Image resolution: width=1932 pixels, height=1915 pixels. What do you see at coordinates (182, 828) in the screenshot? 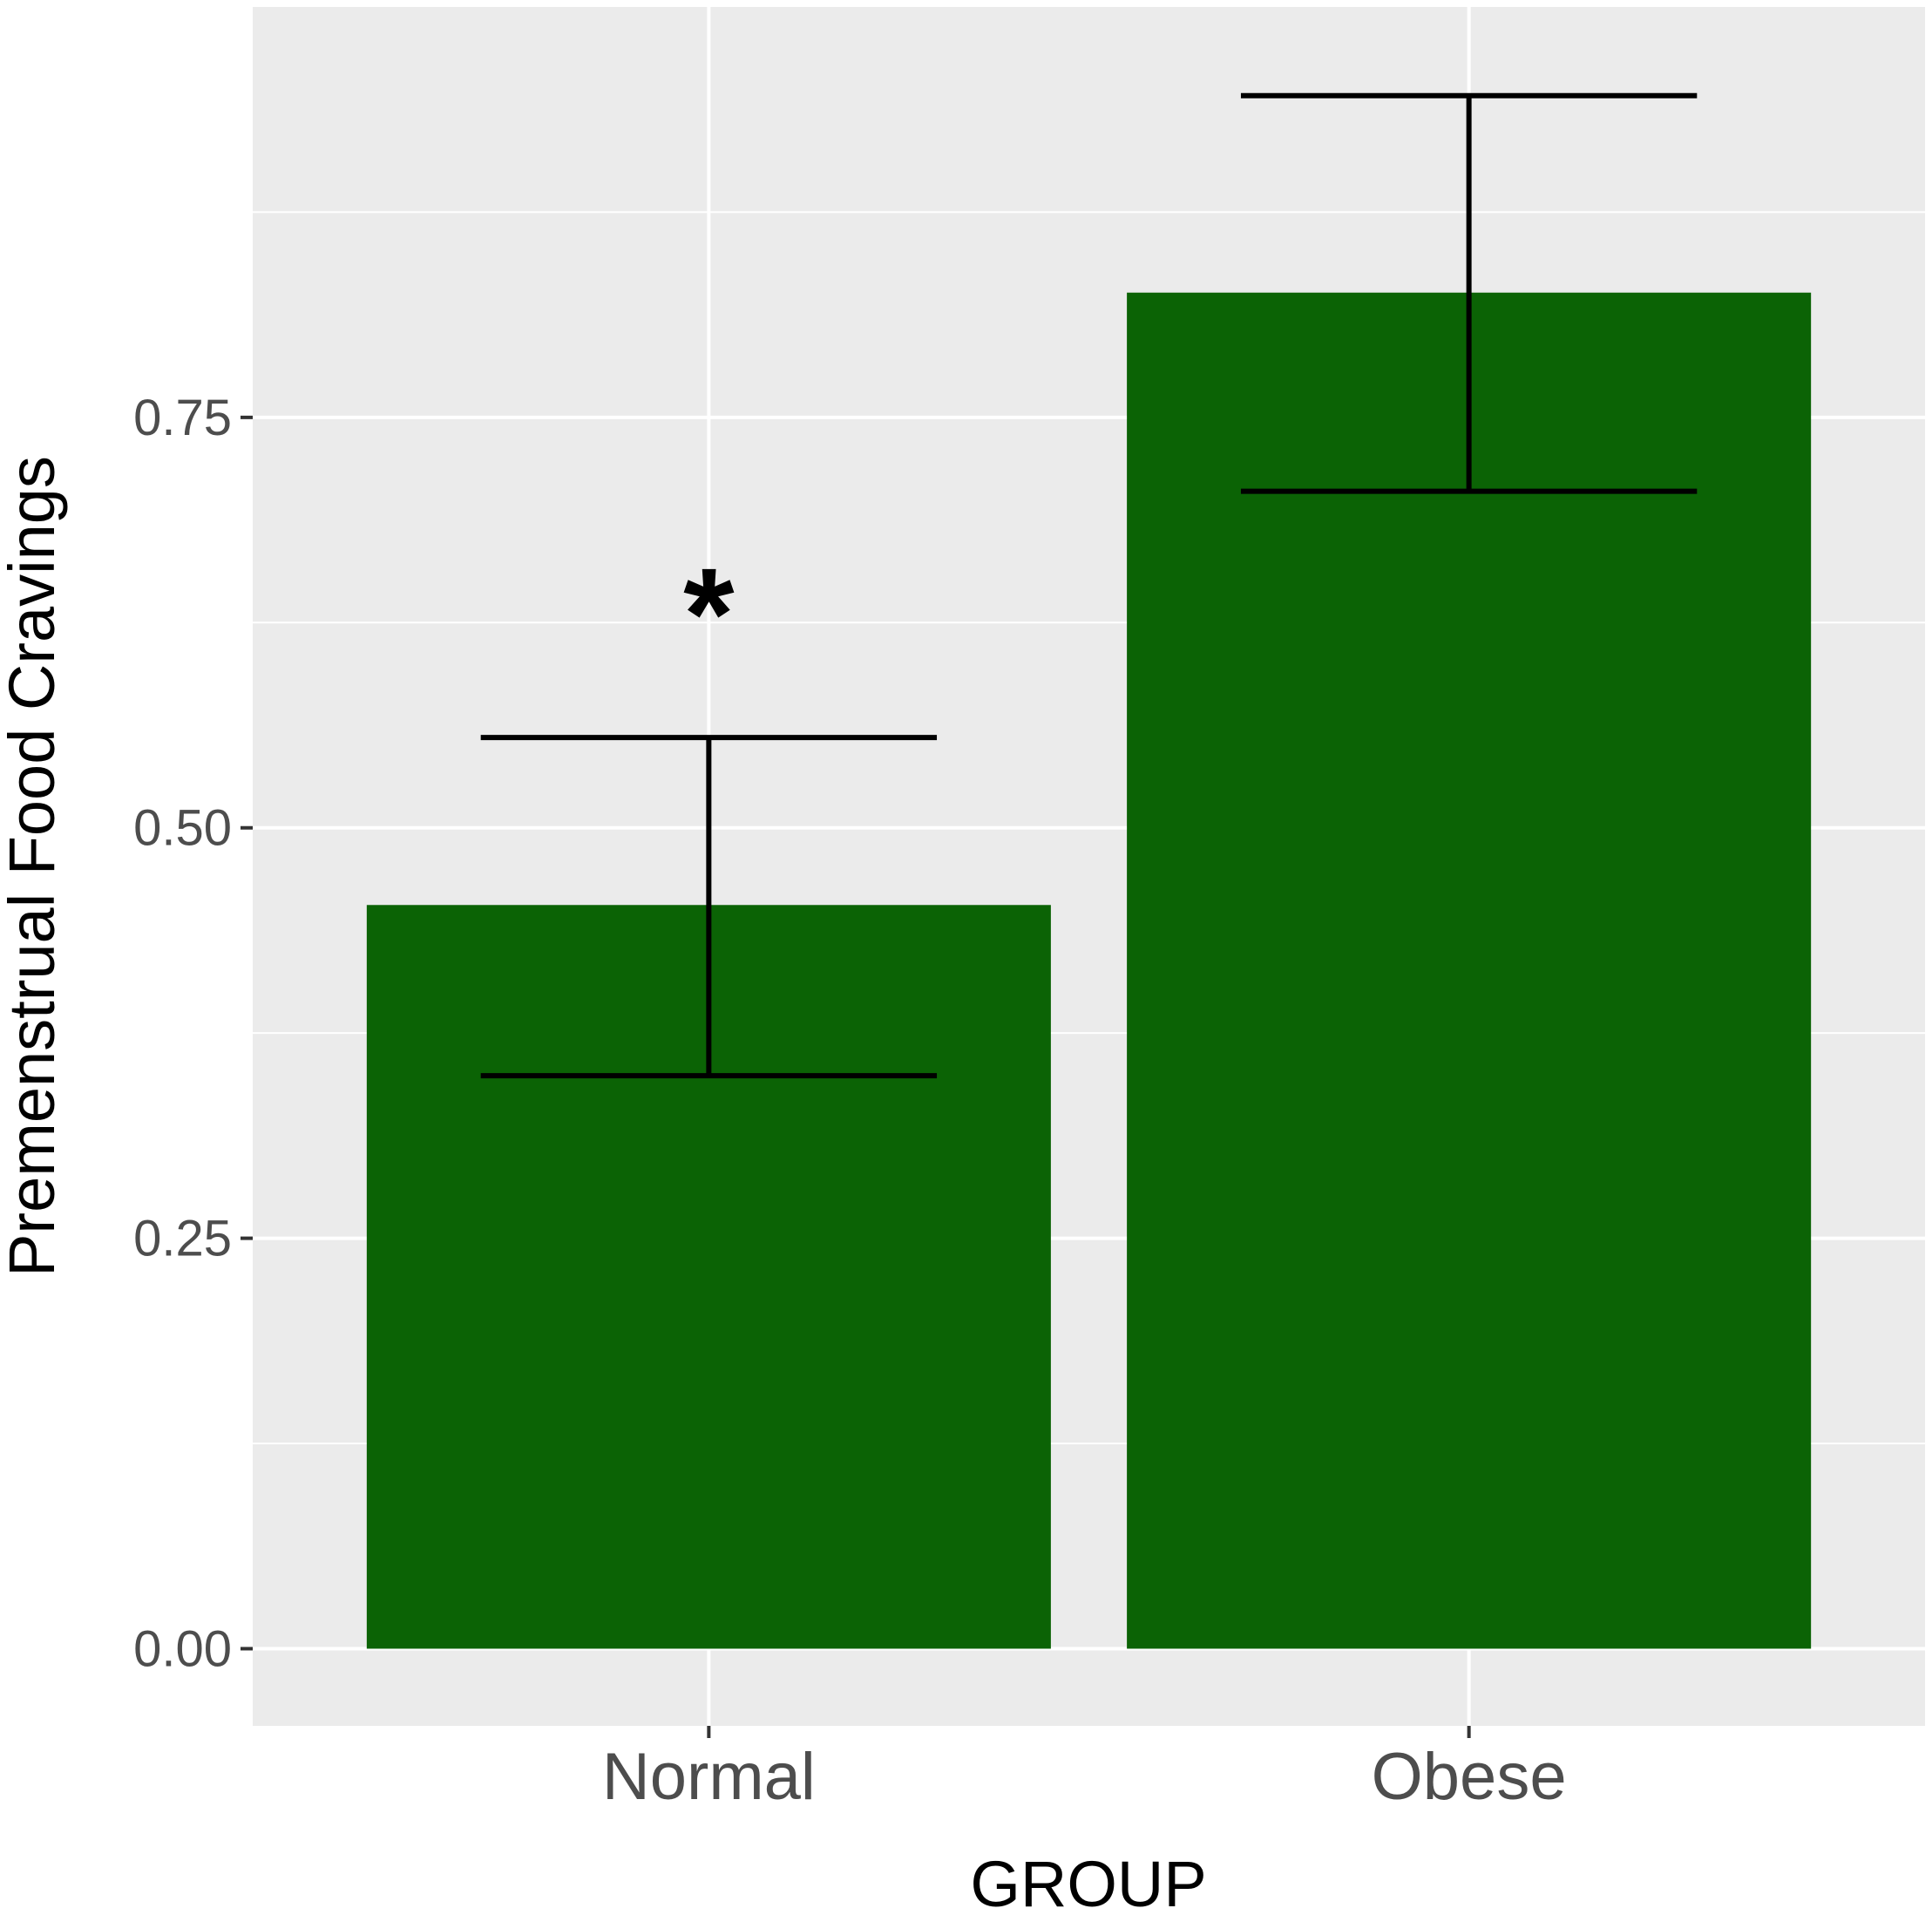
I see `y-tick-label: 0.50` at bounding box center [182, 828].